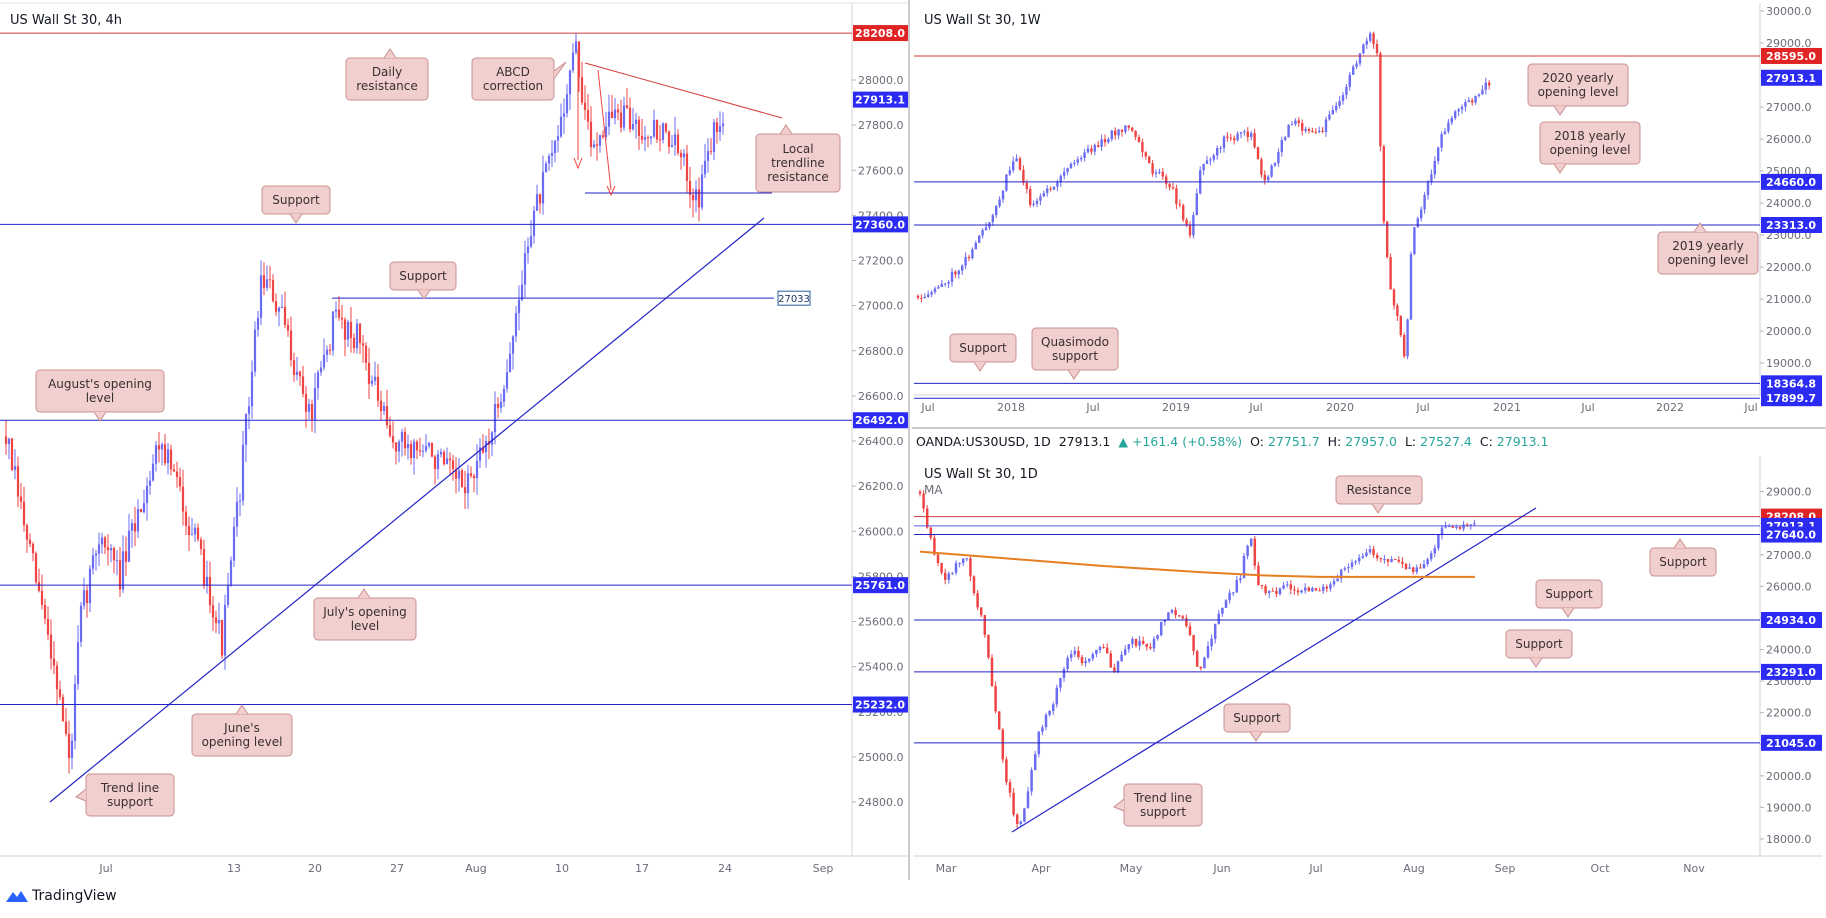  What do you see at coordinates (946, 868) in the screenshot?
I see `time-tick-label: Mar` at bounding box center [946, 868].